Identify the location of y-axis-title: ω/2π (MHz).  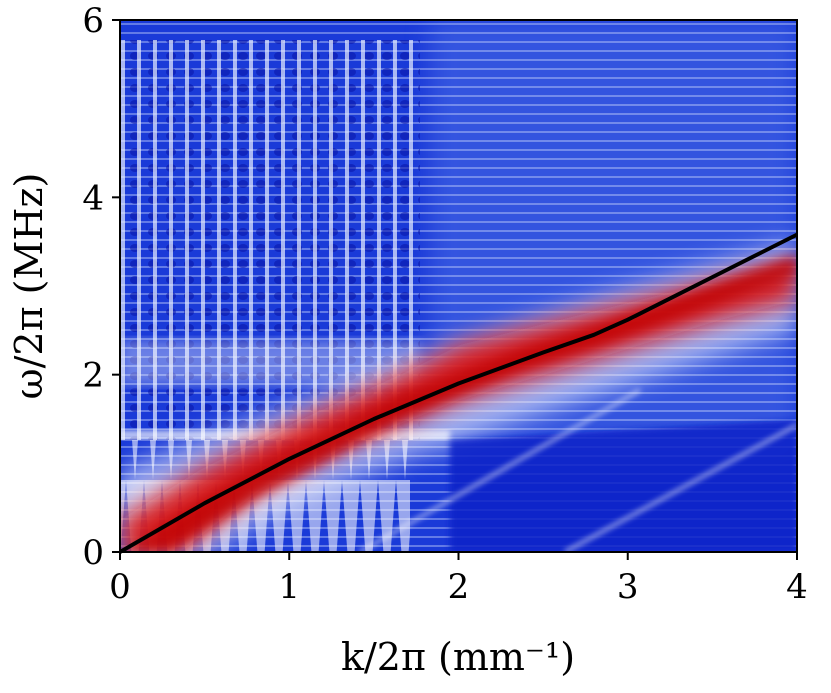
(29, 286).